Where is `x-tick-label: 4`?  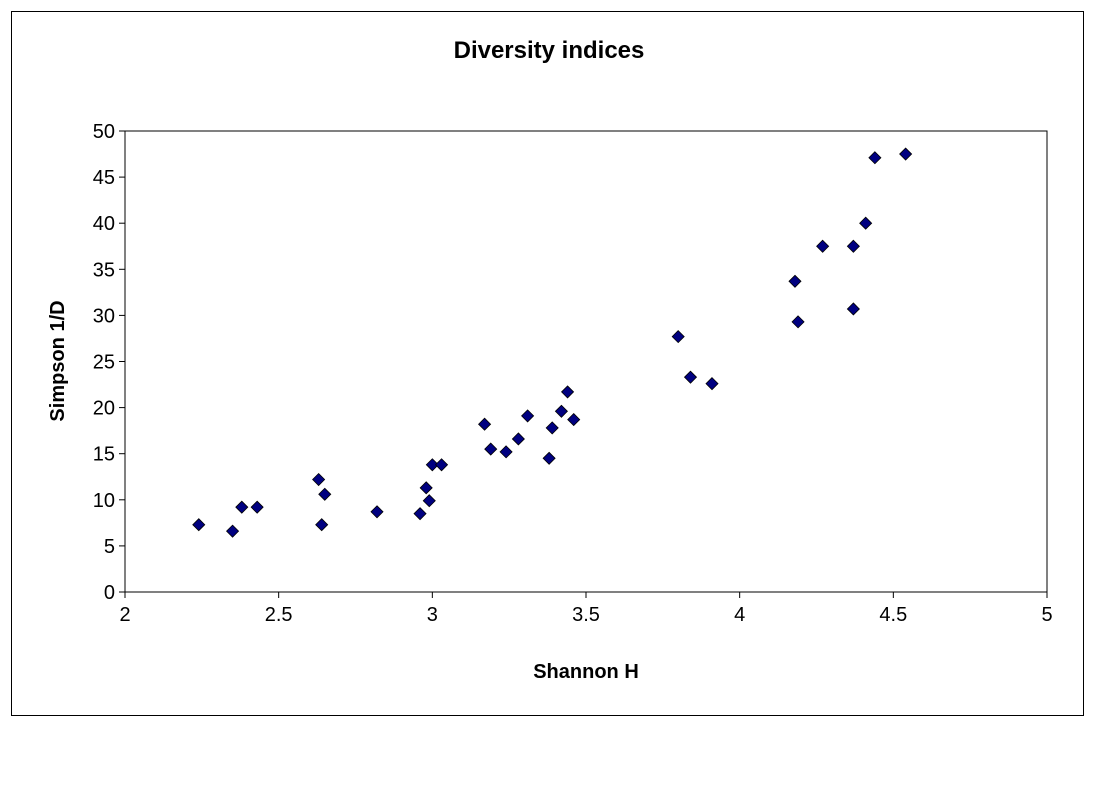 x-tick-label: 4 is located at coordinates (739, 615).